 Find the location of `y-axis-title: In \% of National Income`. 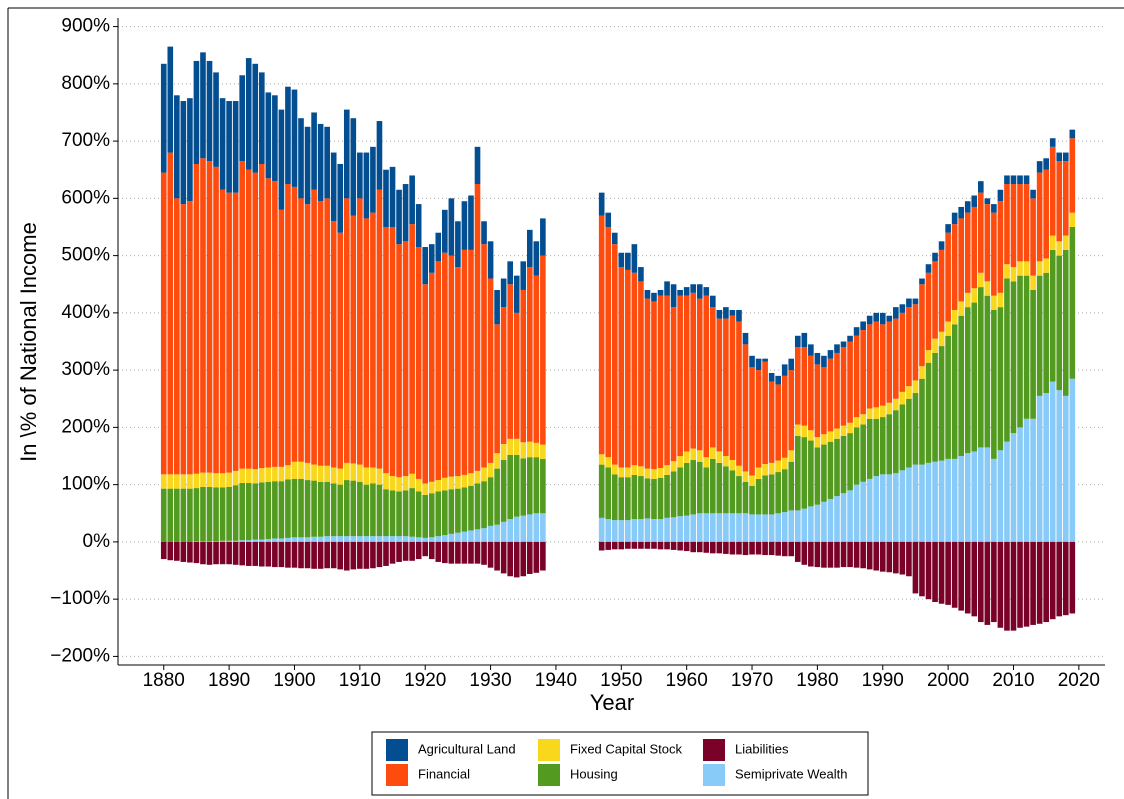

y-axis-title: In \% of National Income is located at coordinates (28, 342).